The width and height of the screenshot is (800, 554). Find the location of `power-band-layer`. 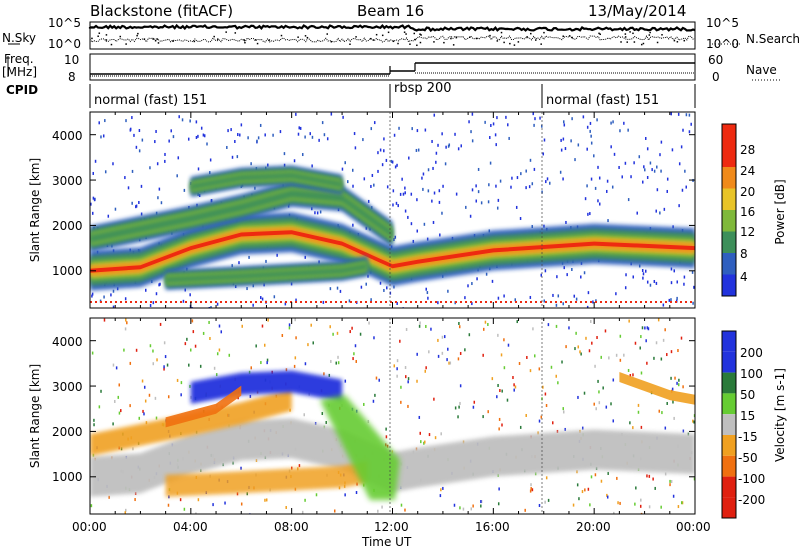

power-band-layer is located at coordinates (266, 181).